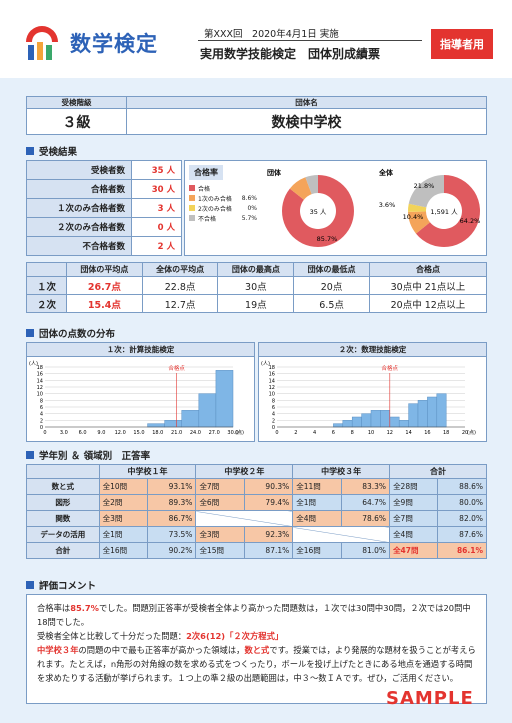 Image resolution: width=512 pixels, height=723 pixels. I want to click on field-rate: 90.2%, so click(172, 550).